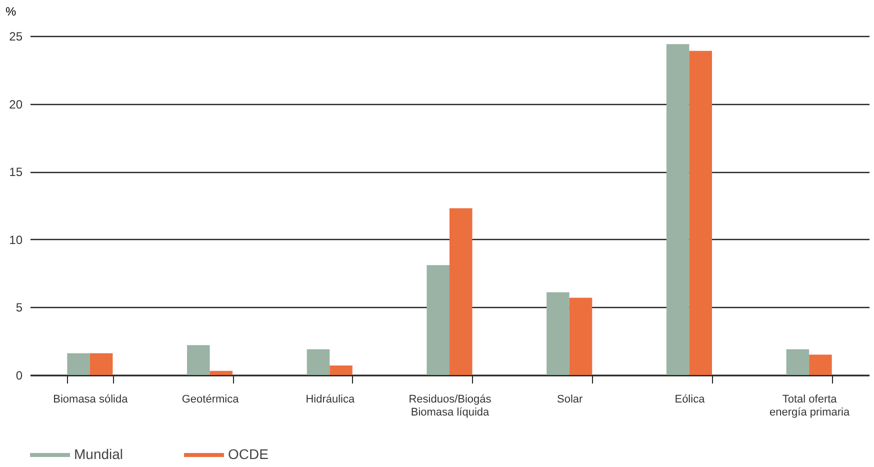 The height and width of the screenshot is (467, 874). I want to click on x-tick-label: Geotérmica, so click(211, 400).